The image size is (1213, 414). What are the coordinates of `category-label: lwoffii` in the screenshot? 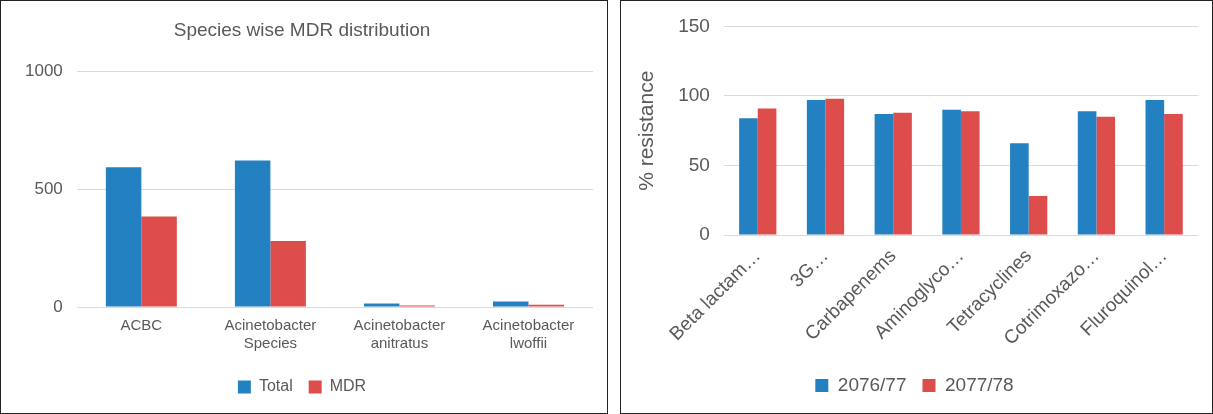 It's located at (528, 343).